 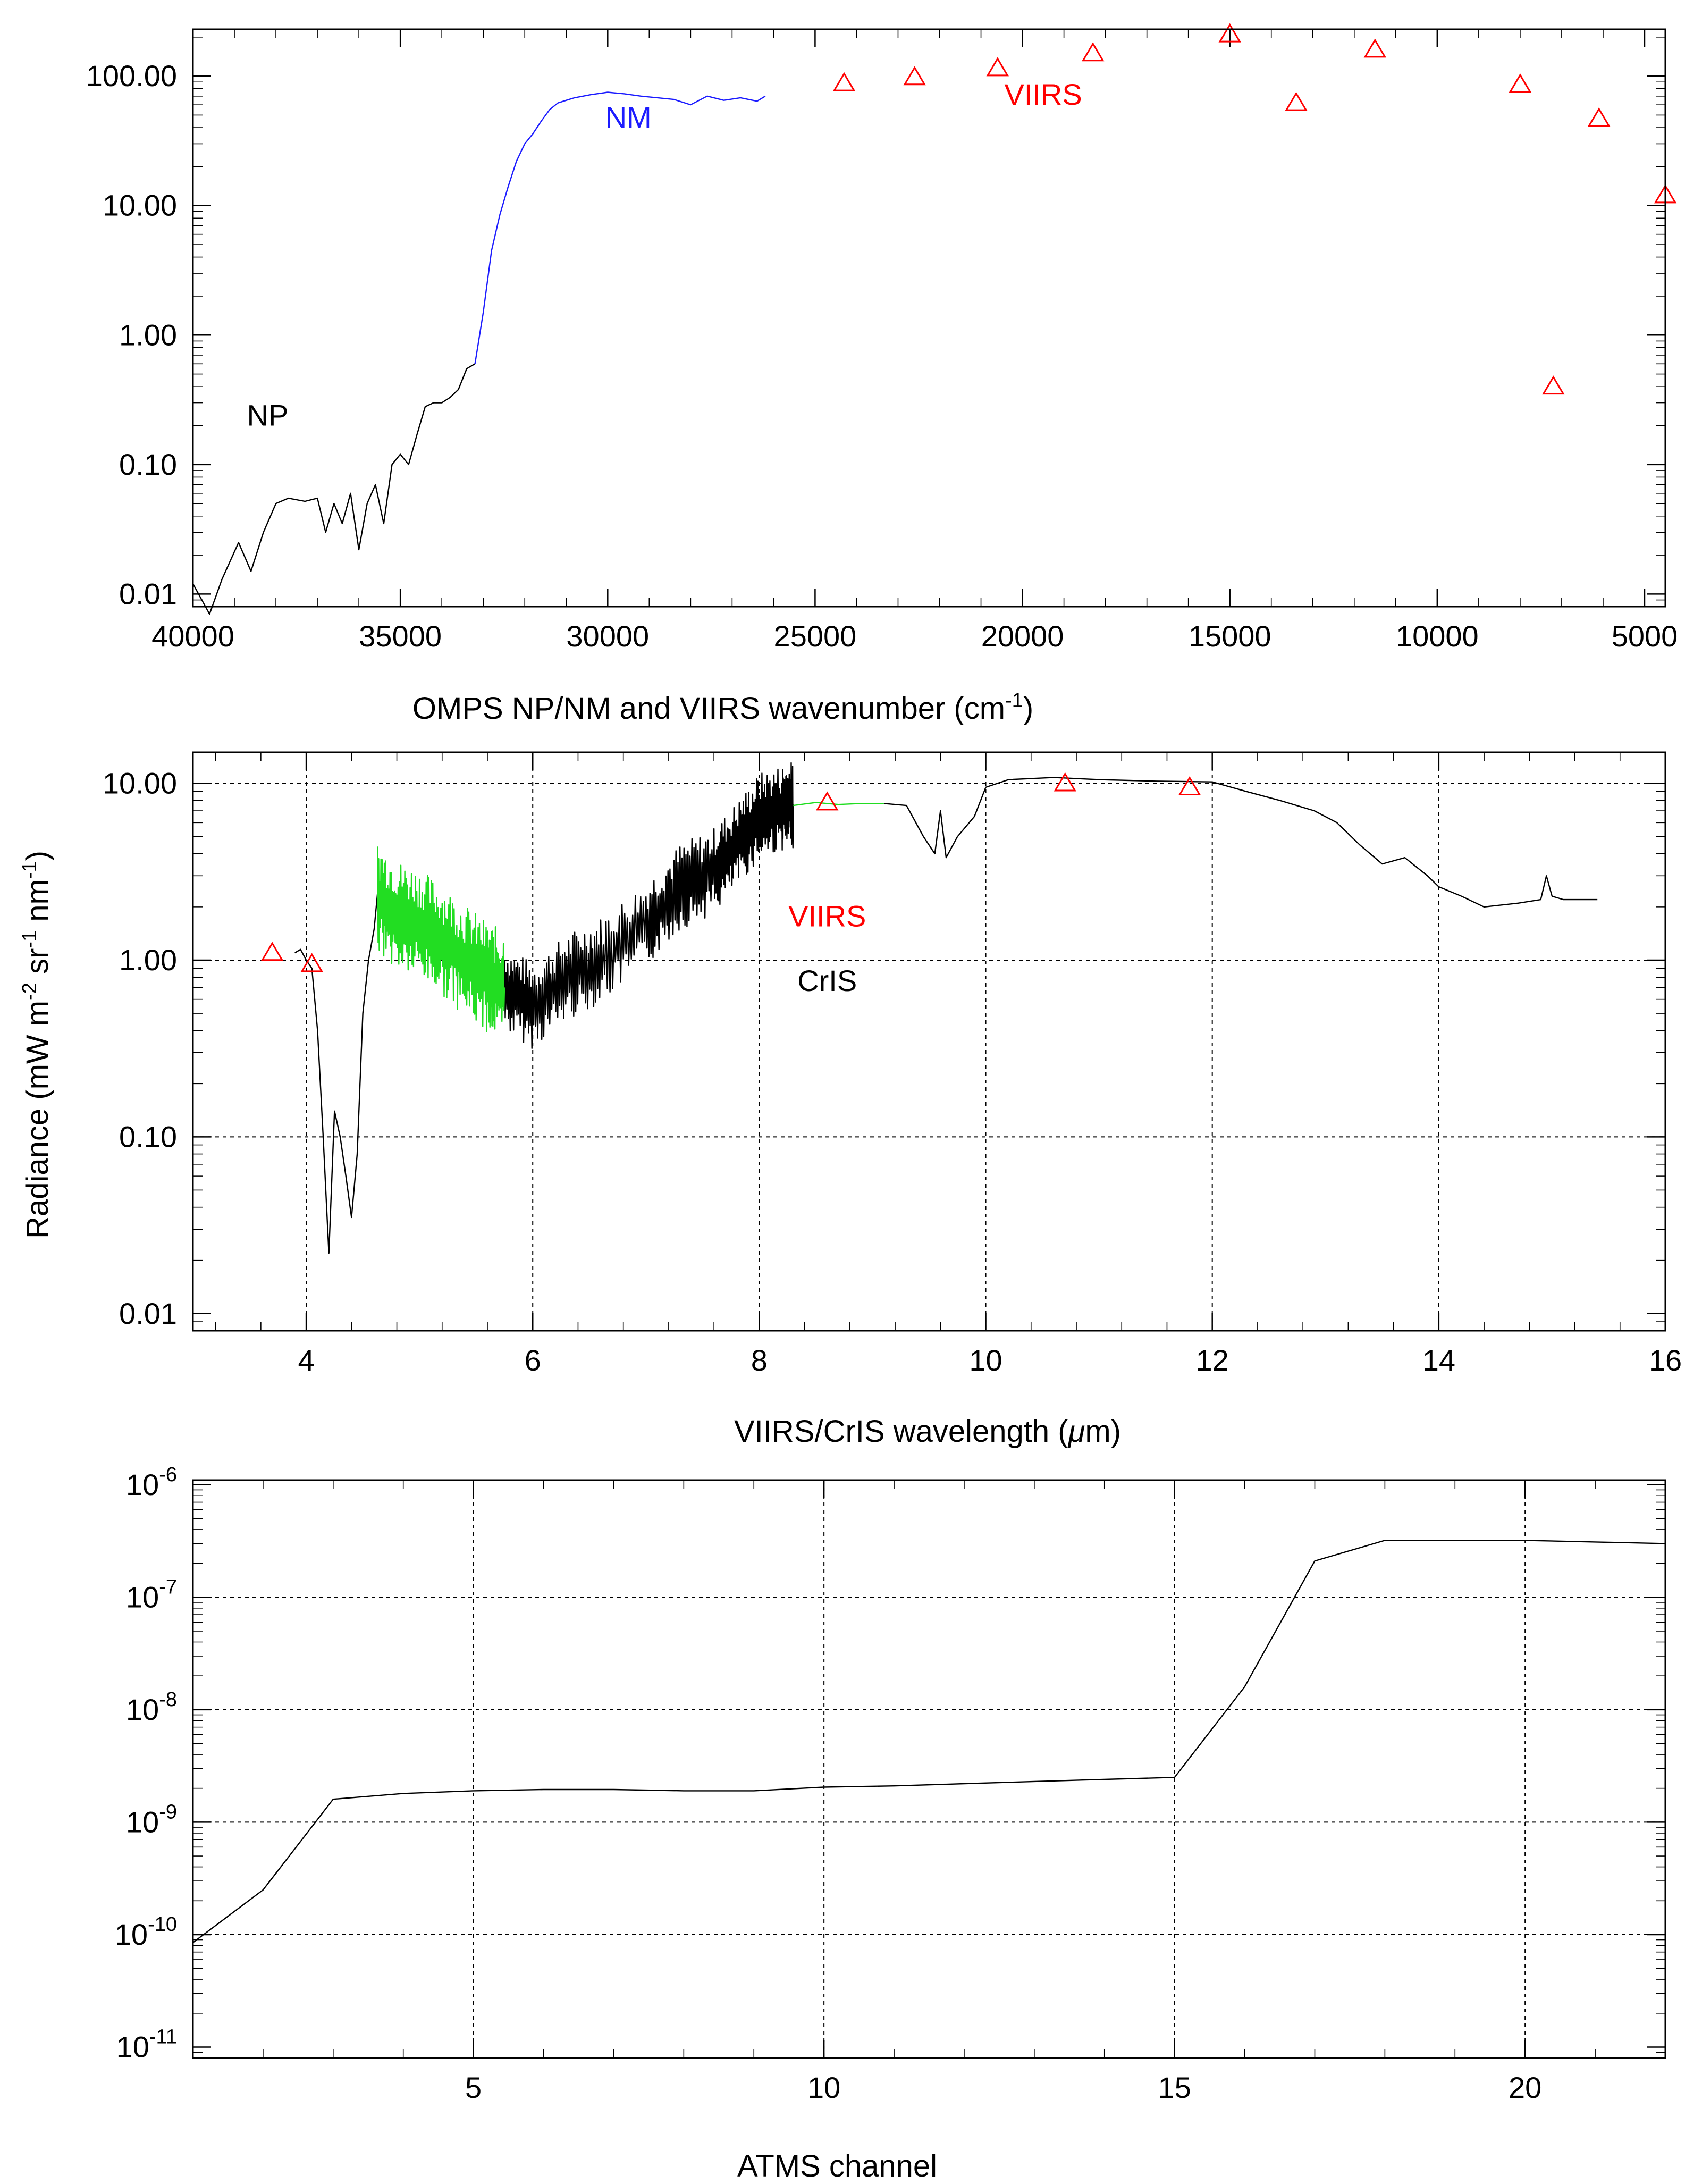 What do you see at coordinates (1645, 636) in the screenshot?
I see `x-tick-label: 5000` at bounding box center [1645, 636].